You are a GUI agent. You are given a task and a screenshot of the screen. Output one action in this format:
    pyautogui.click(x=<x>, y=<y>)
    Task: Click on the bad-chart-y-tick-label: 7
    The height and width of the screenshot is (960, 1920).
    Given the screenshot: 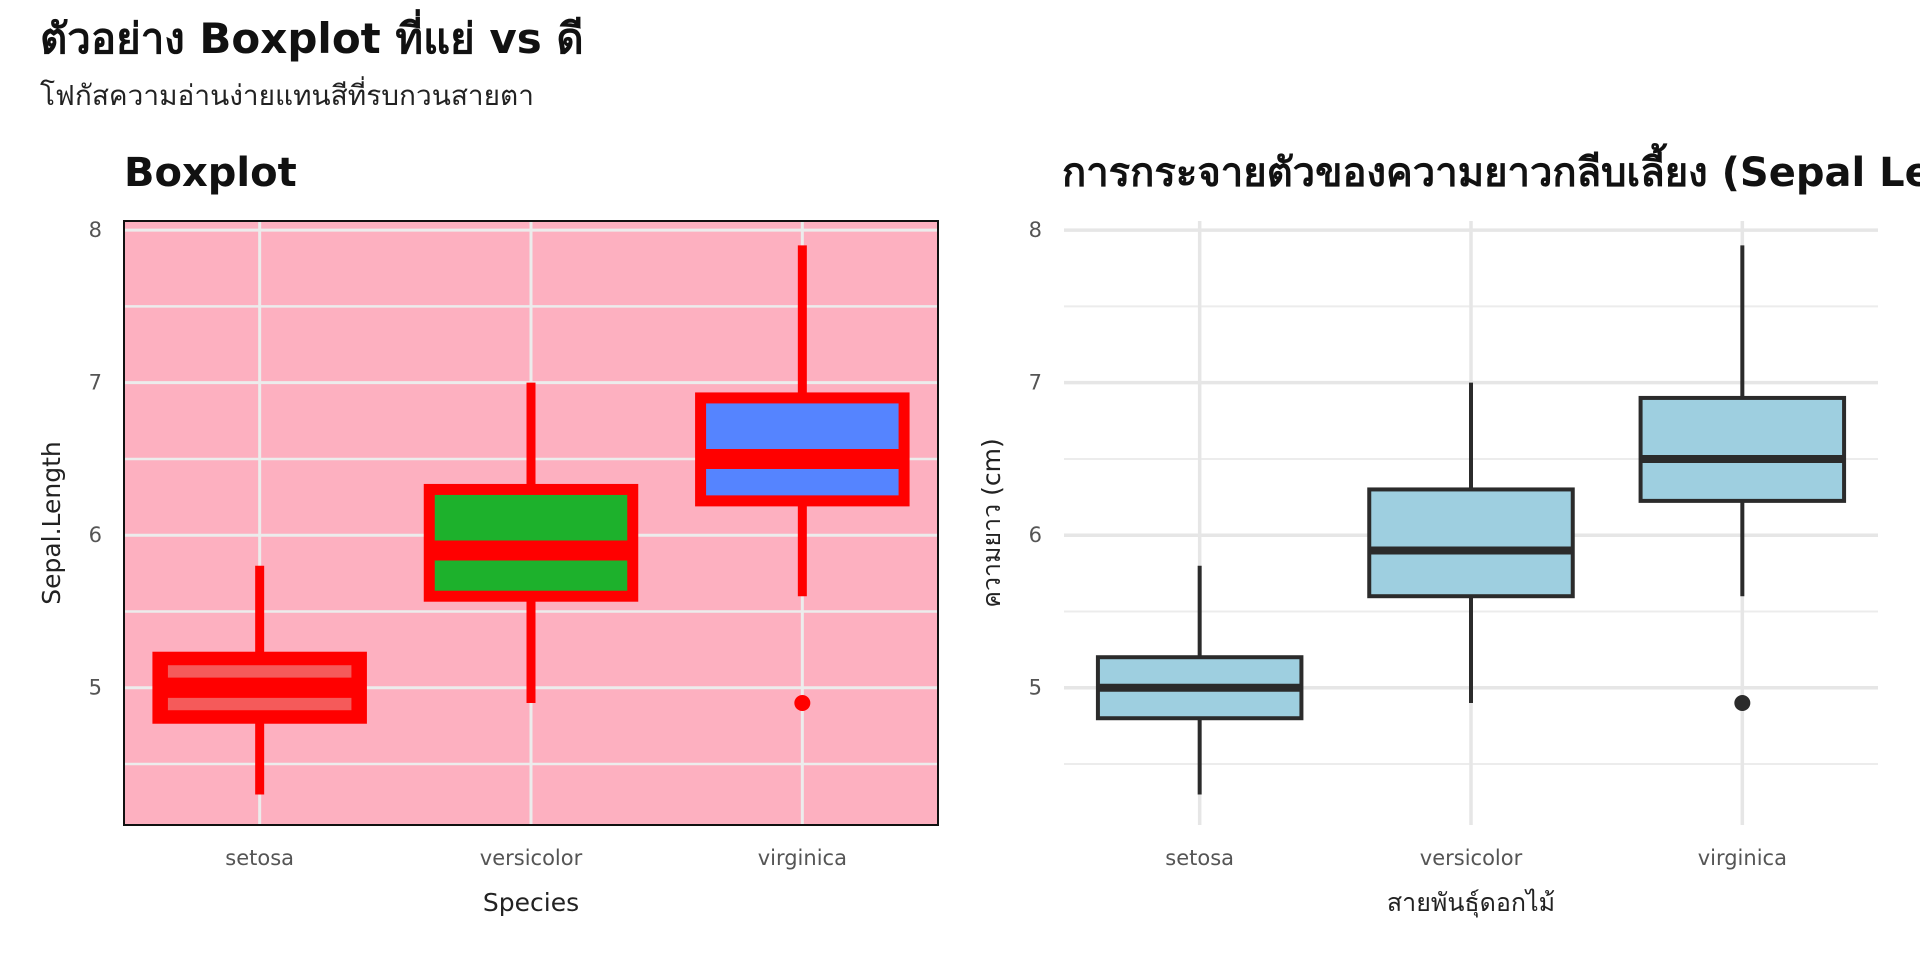 What is the action you would take?
    pyautogui.click(x=95, y=383)
    